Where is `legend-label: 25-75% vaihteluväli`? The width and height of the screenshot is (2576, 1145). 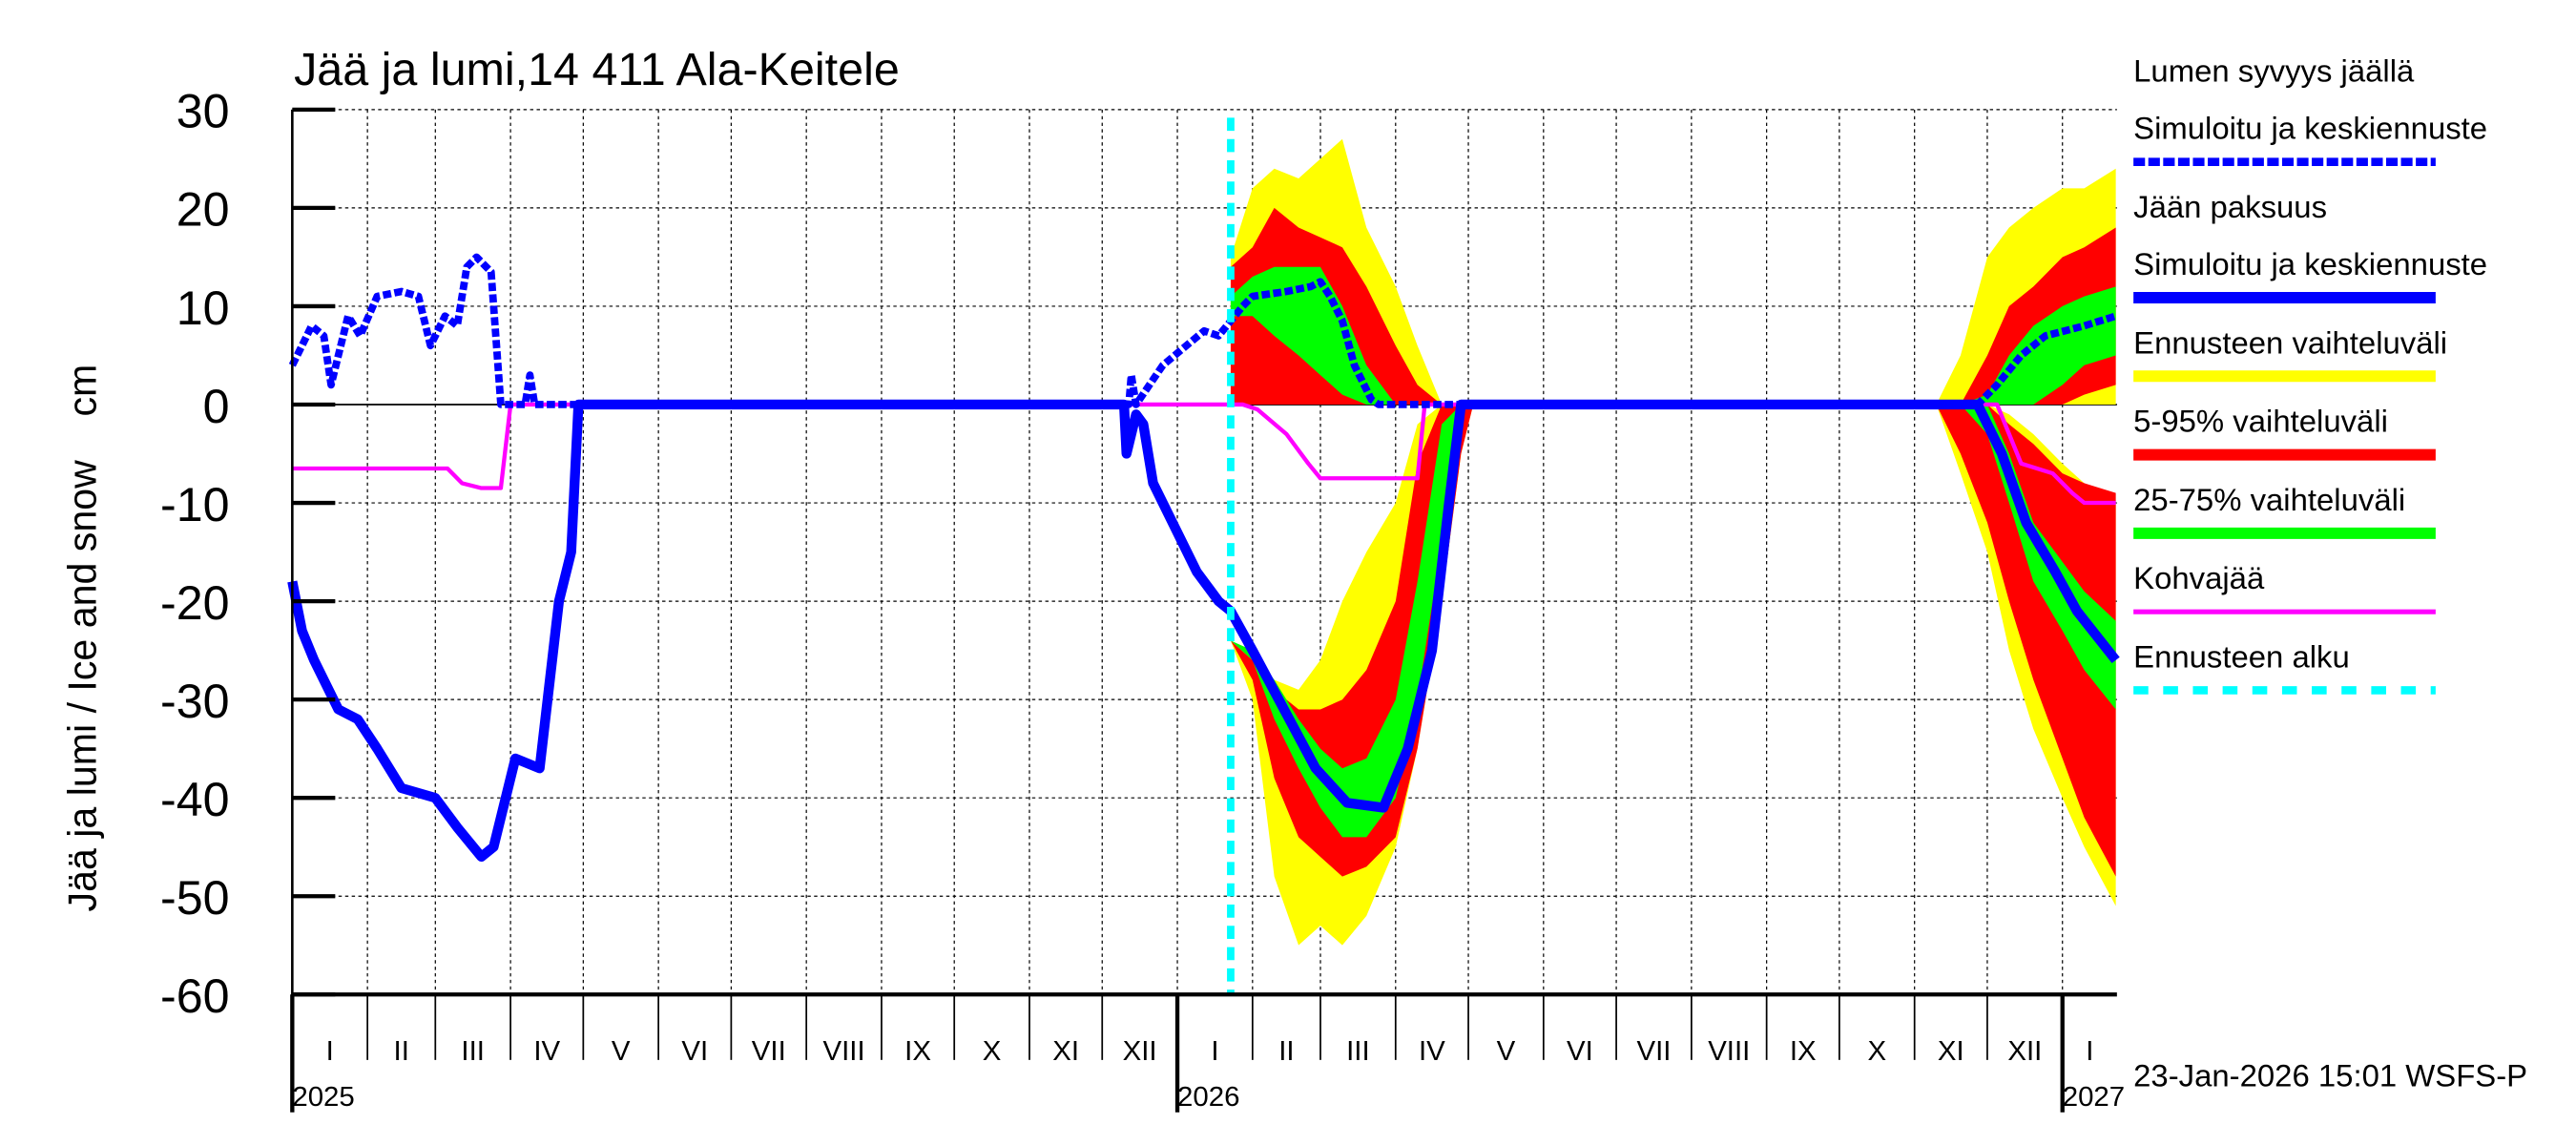 legend-label: 25-75% vaihteluväli is located at coordinates (2269, 499).